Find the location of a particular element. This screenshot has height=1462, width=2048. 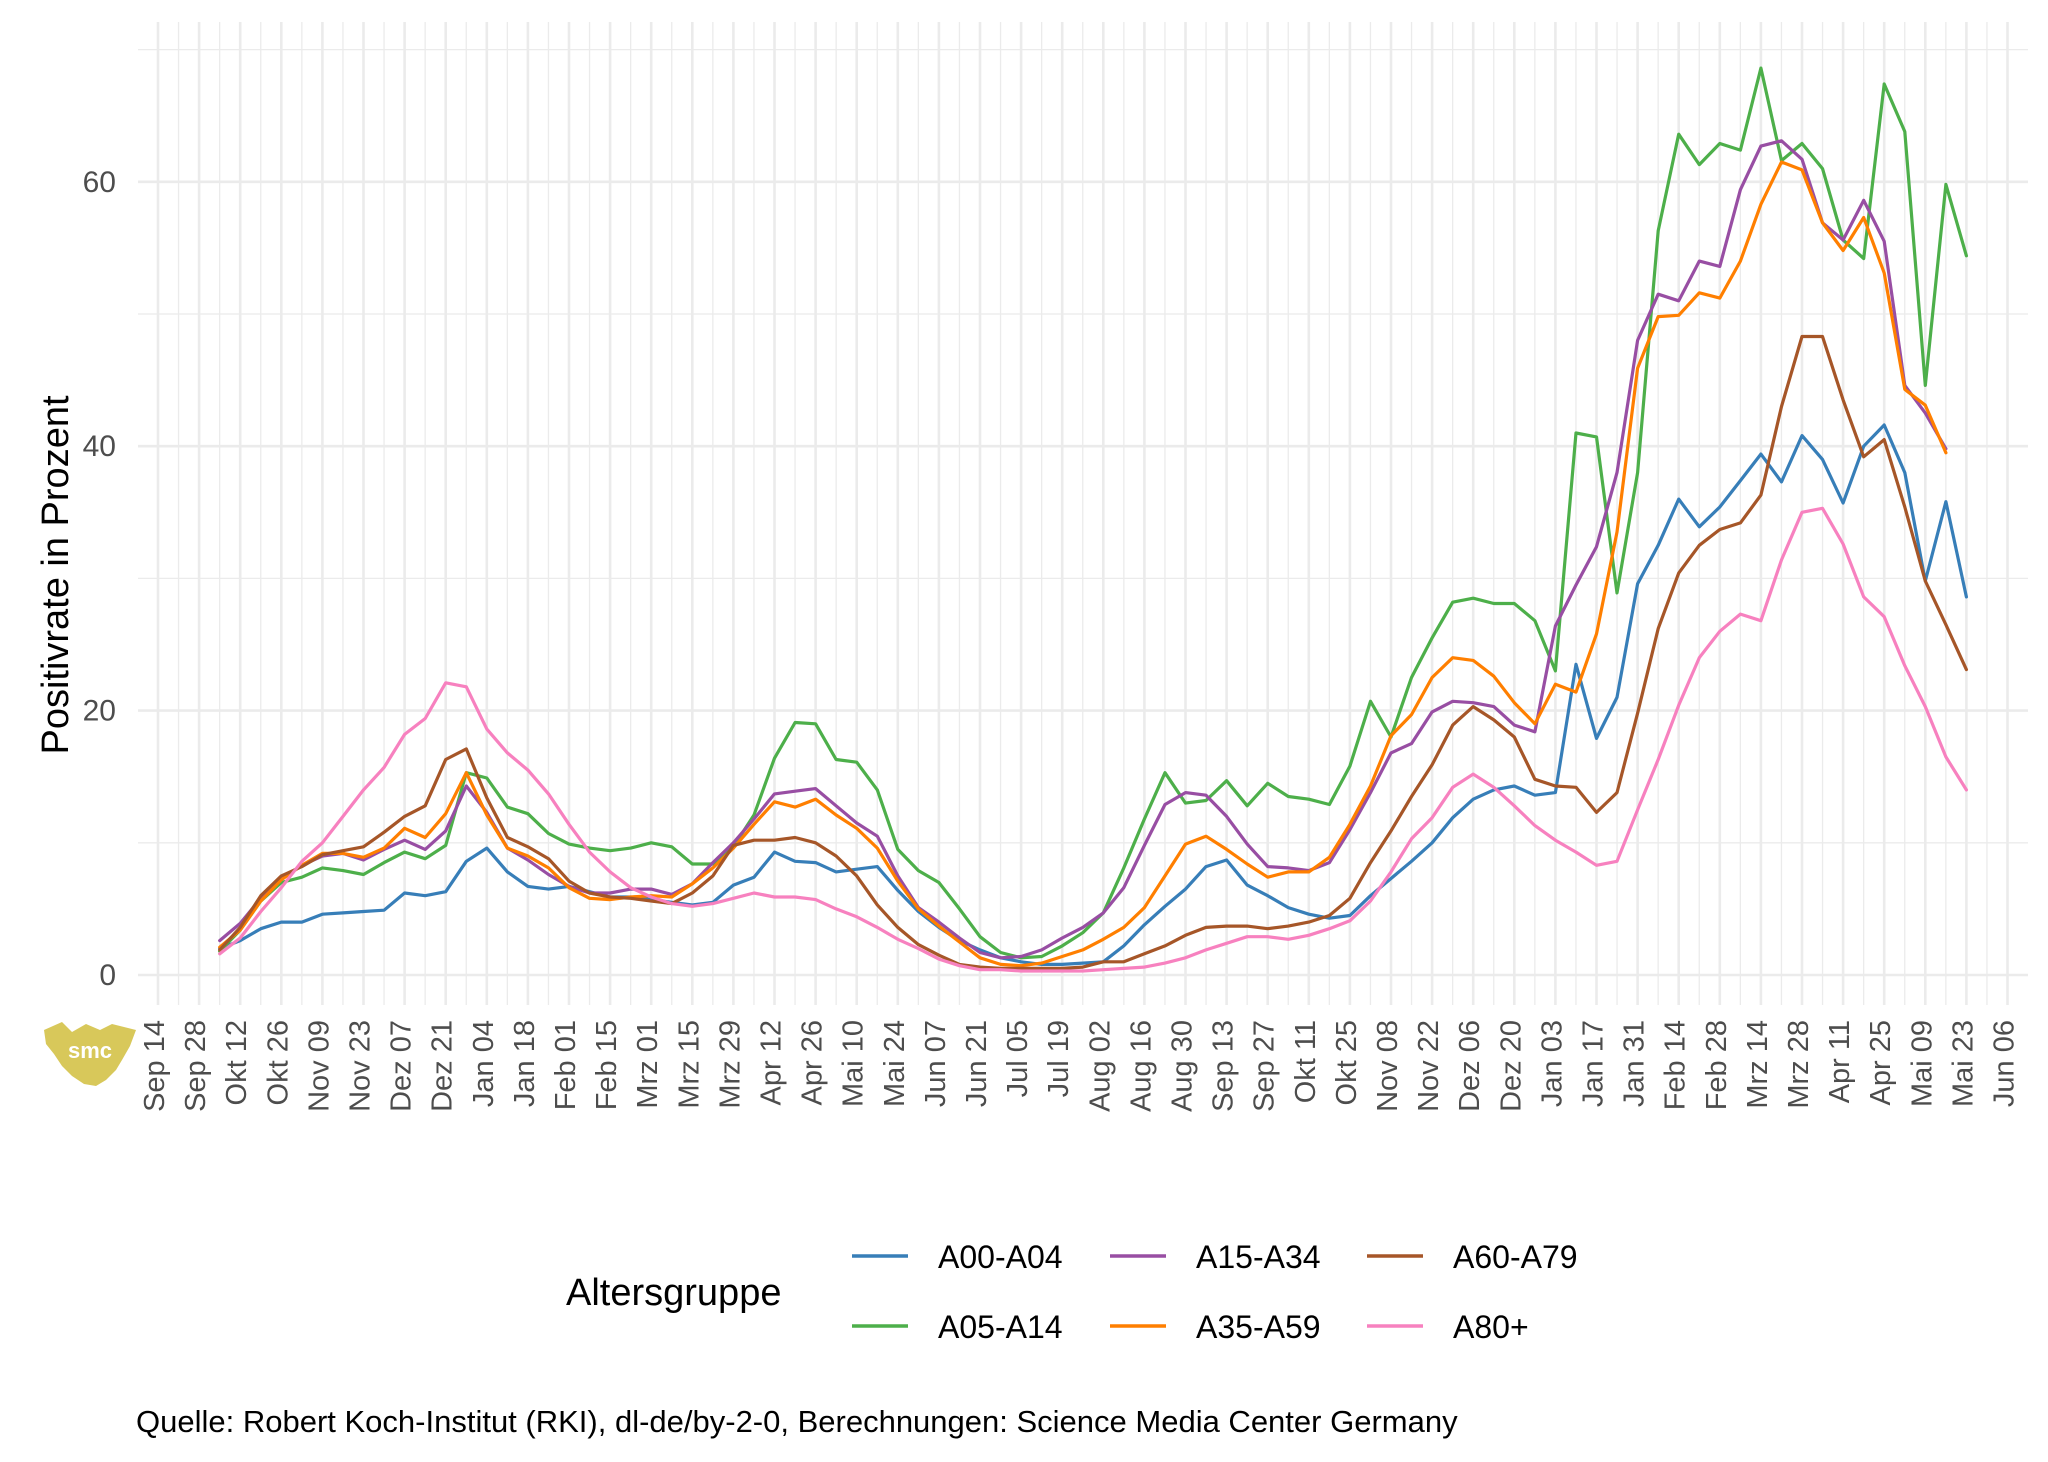

x-tick-label: Dez 21 is located at coordinates (443, 1066).